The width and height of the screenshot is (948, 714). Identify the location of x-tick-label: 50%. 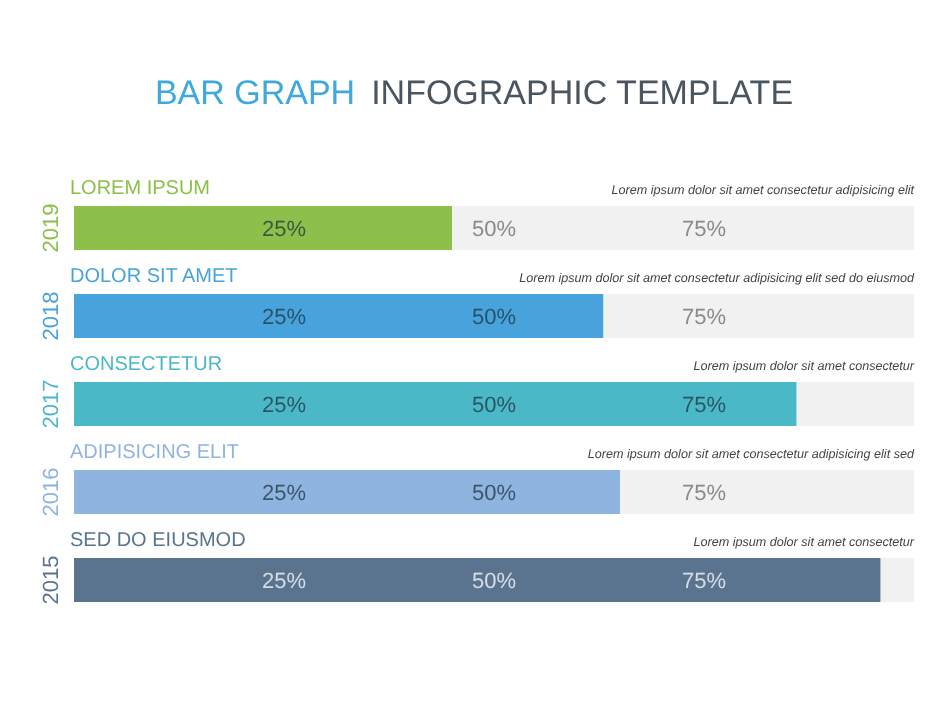
(494, 230).